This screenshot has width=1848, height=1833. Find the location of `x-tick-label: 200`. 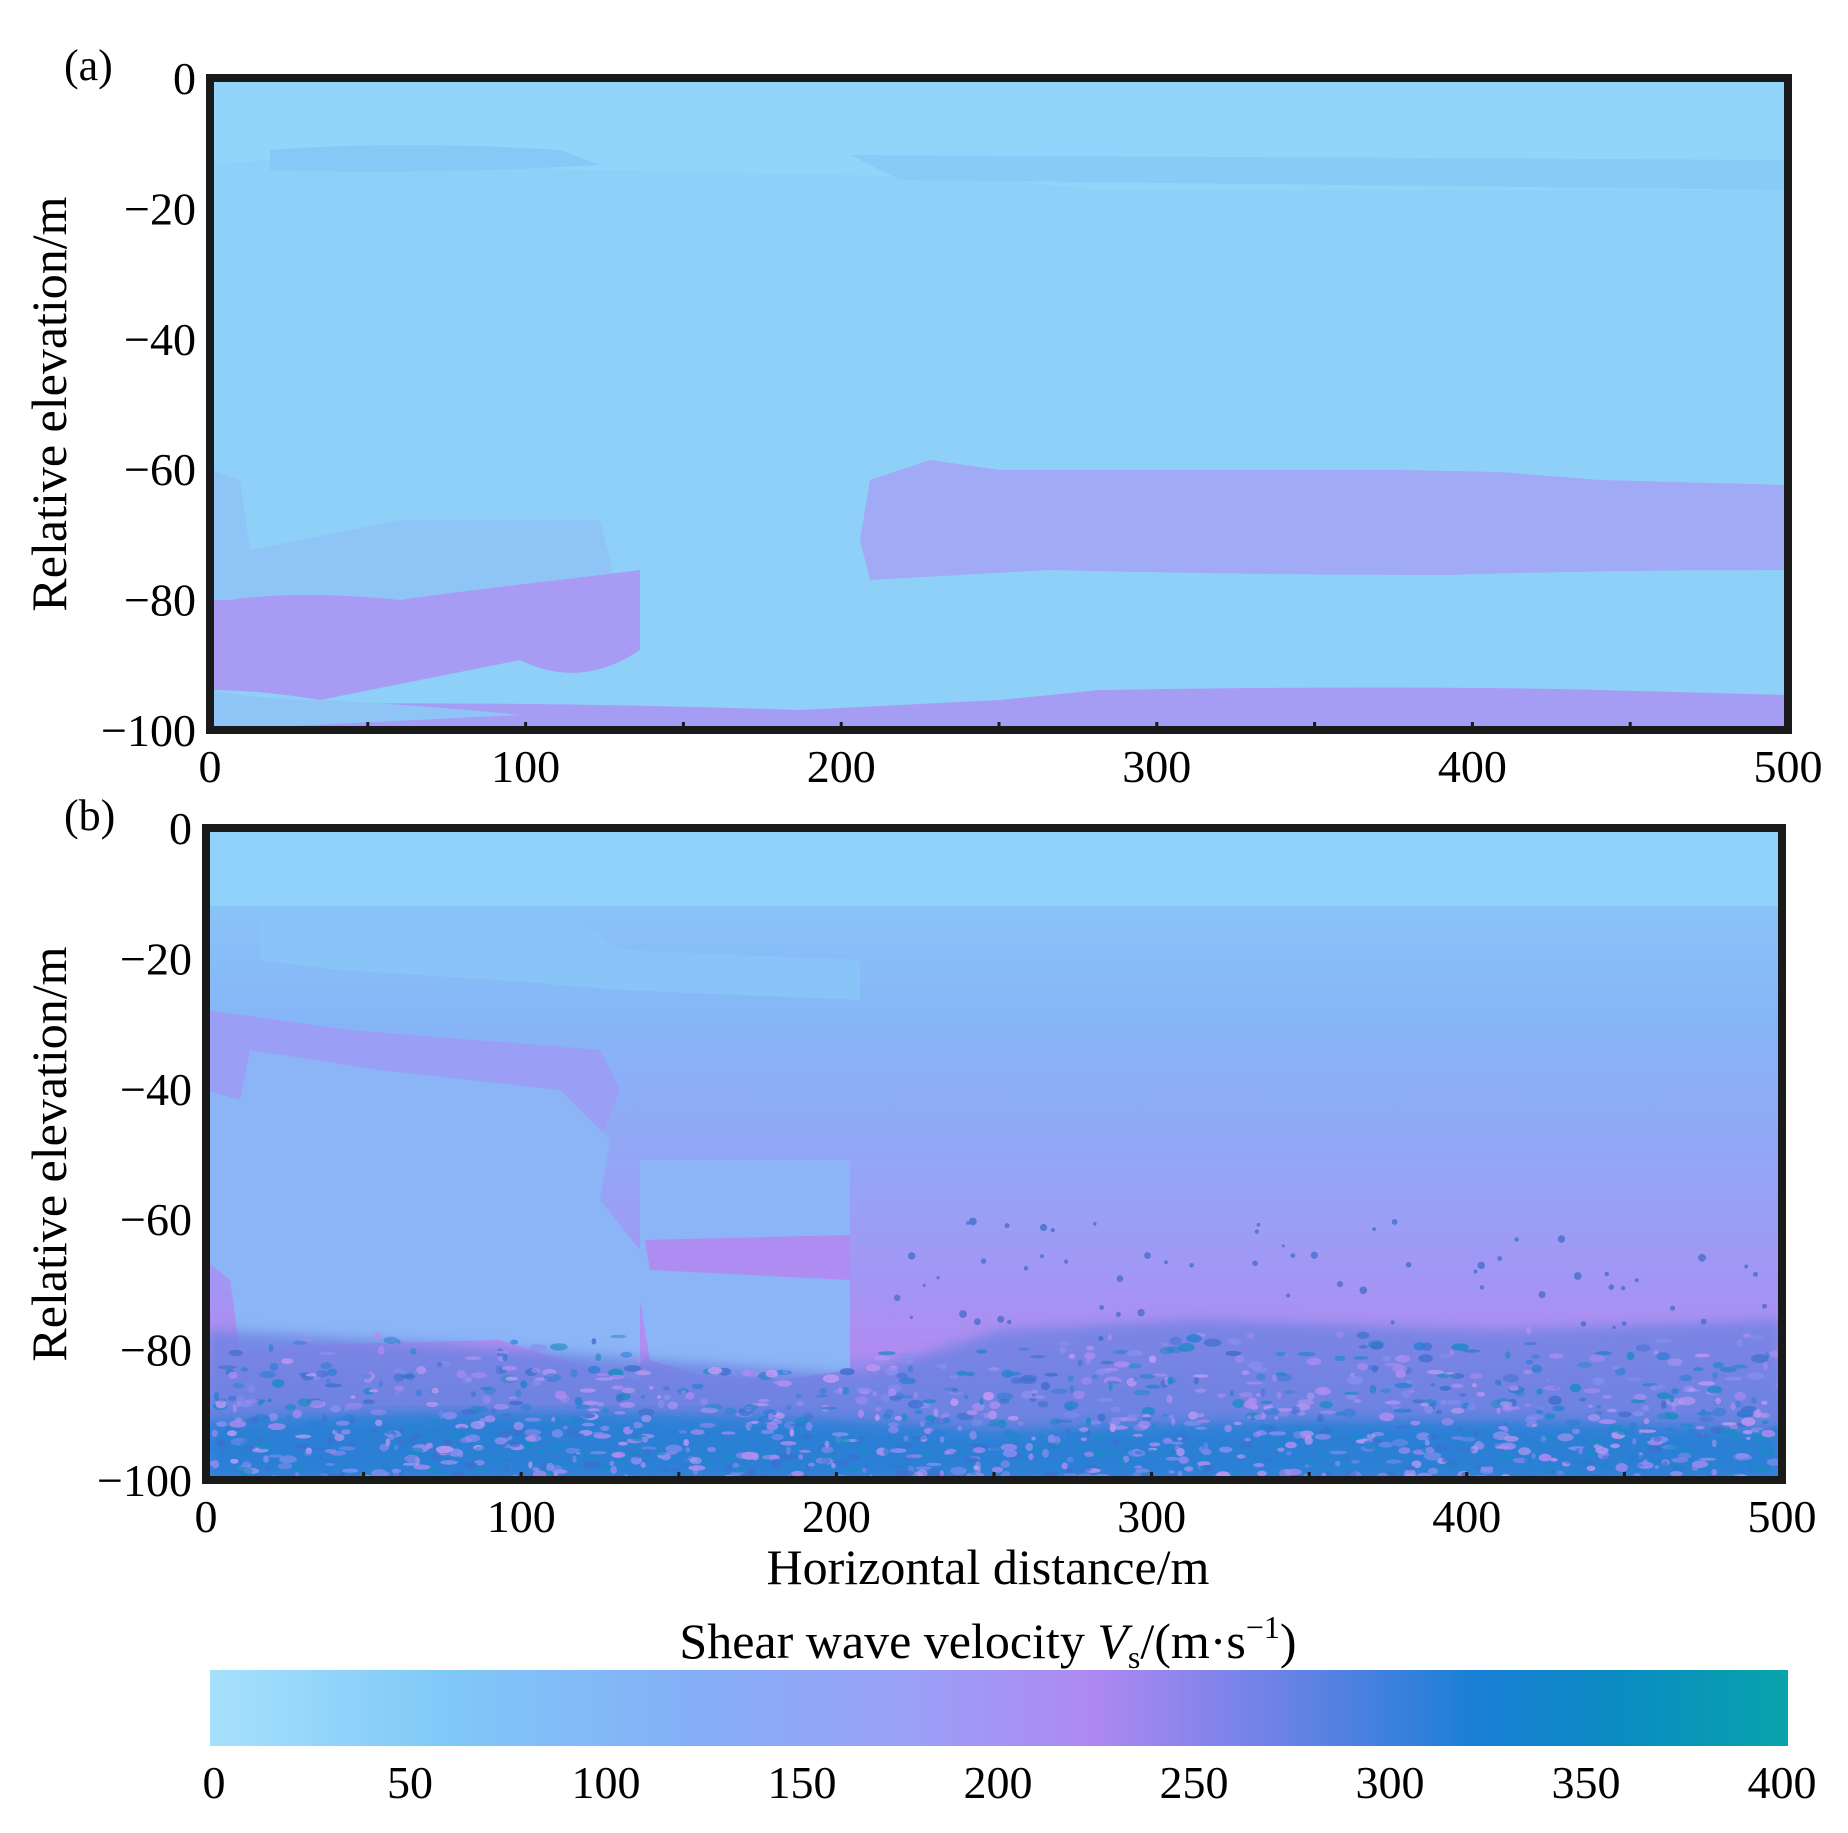

x-tick-label: 200 is located at coordinates (841, 766).